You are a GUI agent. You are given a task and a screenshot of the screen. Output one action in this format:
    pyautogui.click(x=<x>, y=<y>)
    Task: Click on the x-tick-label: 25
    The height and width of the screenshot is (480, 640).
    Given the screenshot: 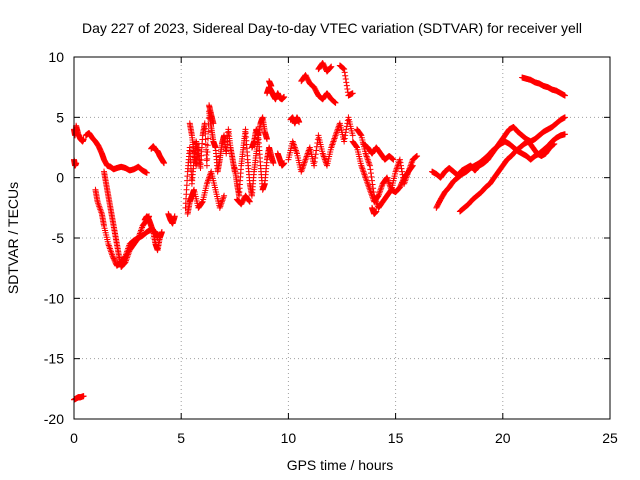 What is the action you would take?
    pyautogui.click(x=610, y=438)
    